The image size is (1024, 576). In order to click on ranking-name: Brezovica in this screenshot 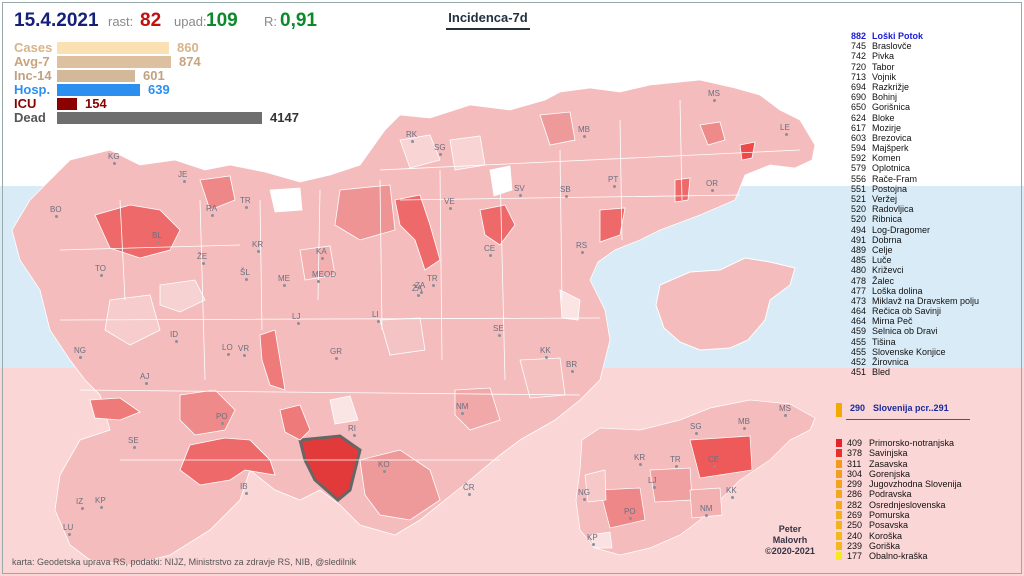, I will do `click(892, 137)`.